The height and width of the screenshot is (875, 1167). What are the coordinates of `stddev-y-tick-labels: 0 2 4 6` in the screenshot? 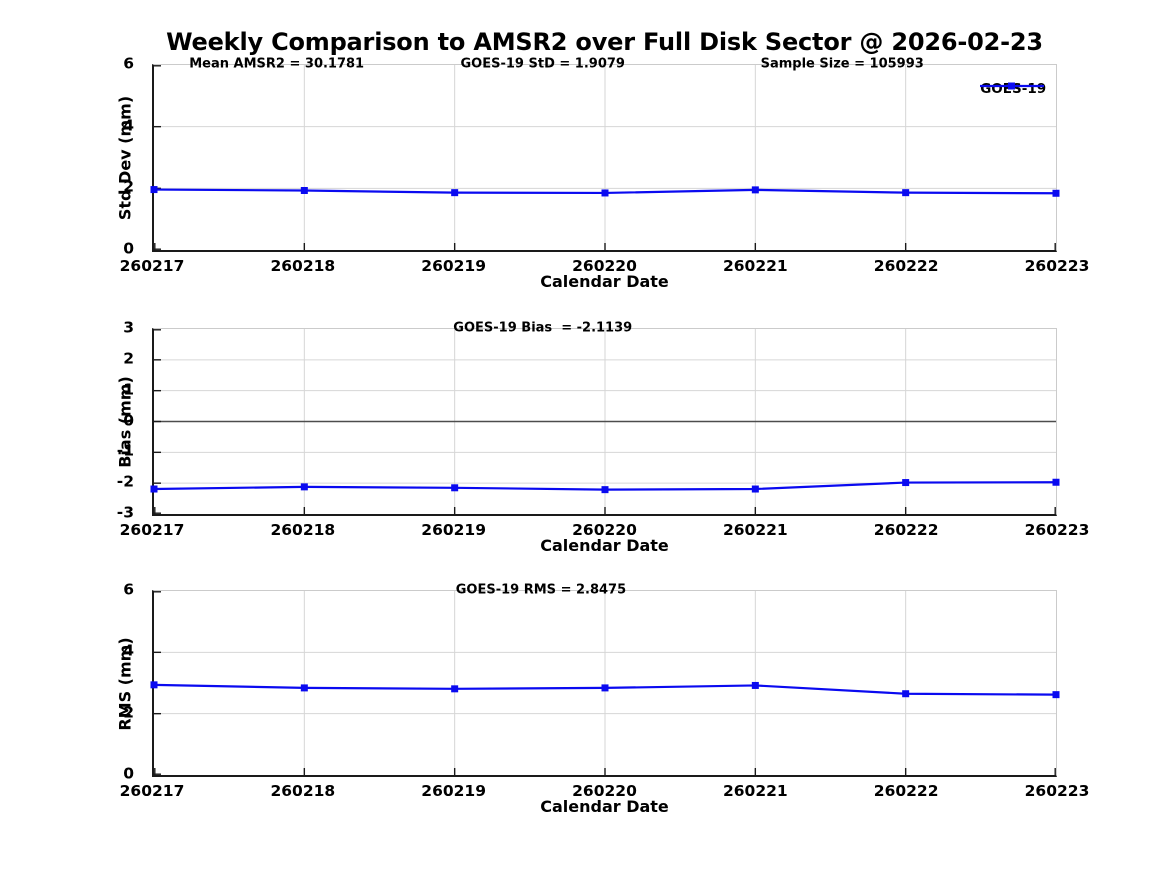 It's located at (117, 156).